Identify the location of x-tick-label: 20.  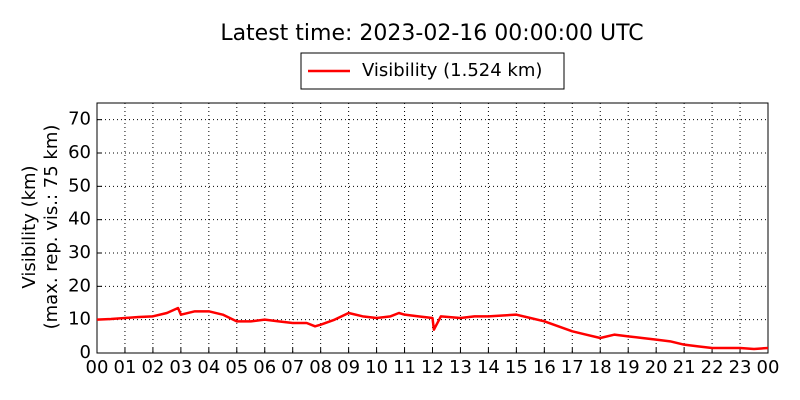
(656, 367).